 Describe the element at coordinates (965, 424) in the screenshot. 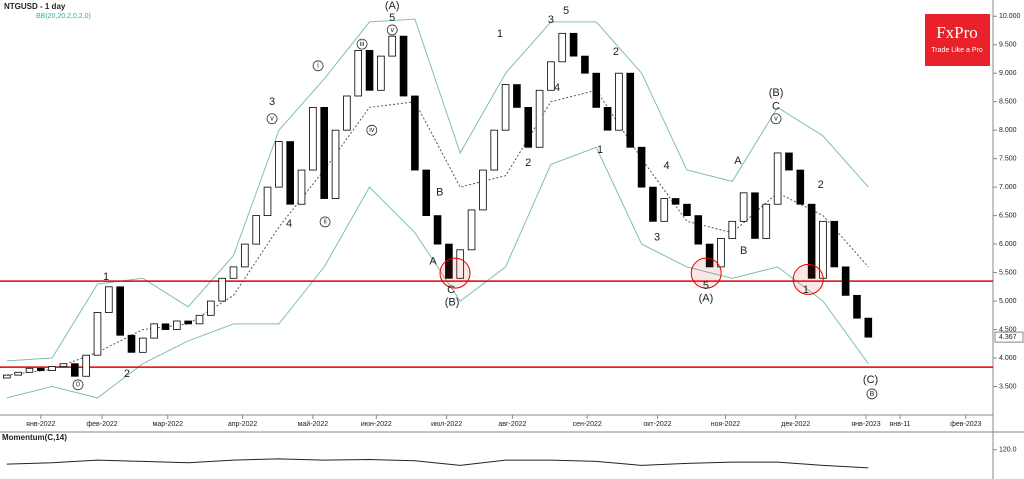

I see `x-tick-label: фев-2023` at that location.